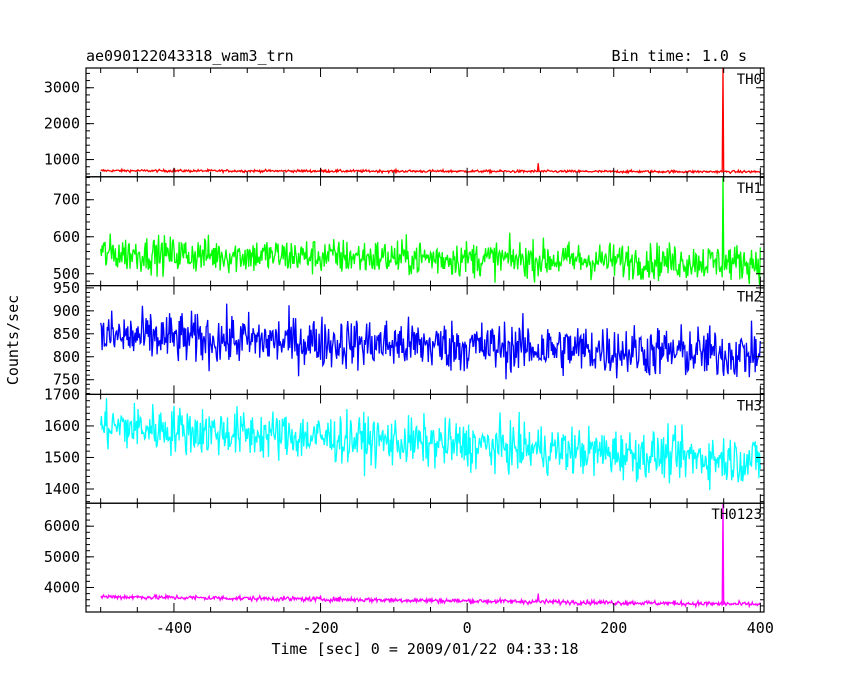 This screenshot has width=850, height=680. Describe the element at coordinates (62, 124) in the screenshot. I see `y-tick-label: 2000` at that location.